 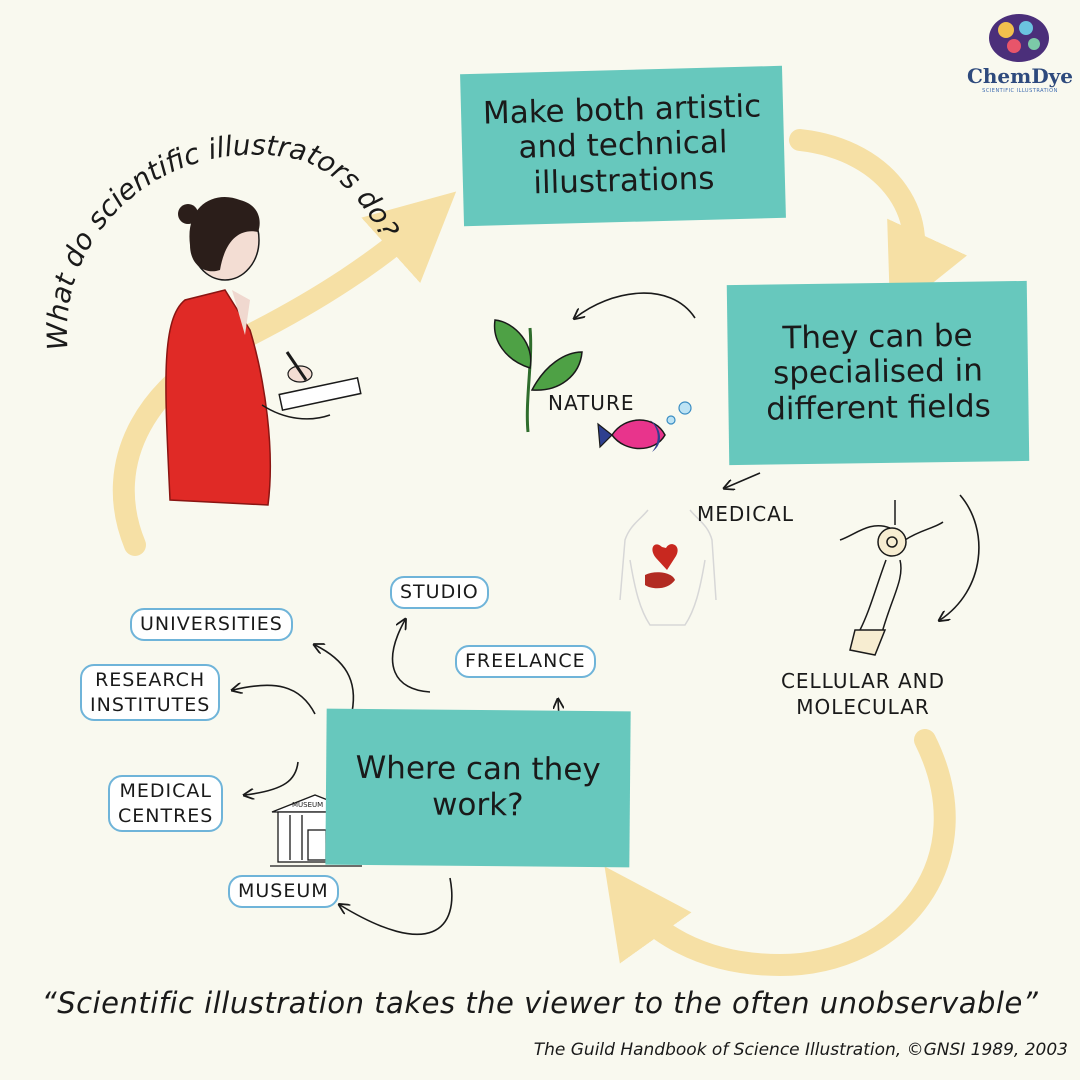 I want to click on cycle-arrow-to-right, so click(x=878, y=223).